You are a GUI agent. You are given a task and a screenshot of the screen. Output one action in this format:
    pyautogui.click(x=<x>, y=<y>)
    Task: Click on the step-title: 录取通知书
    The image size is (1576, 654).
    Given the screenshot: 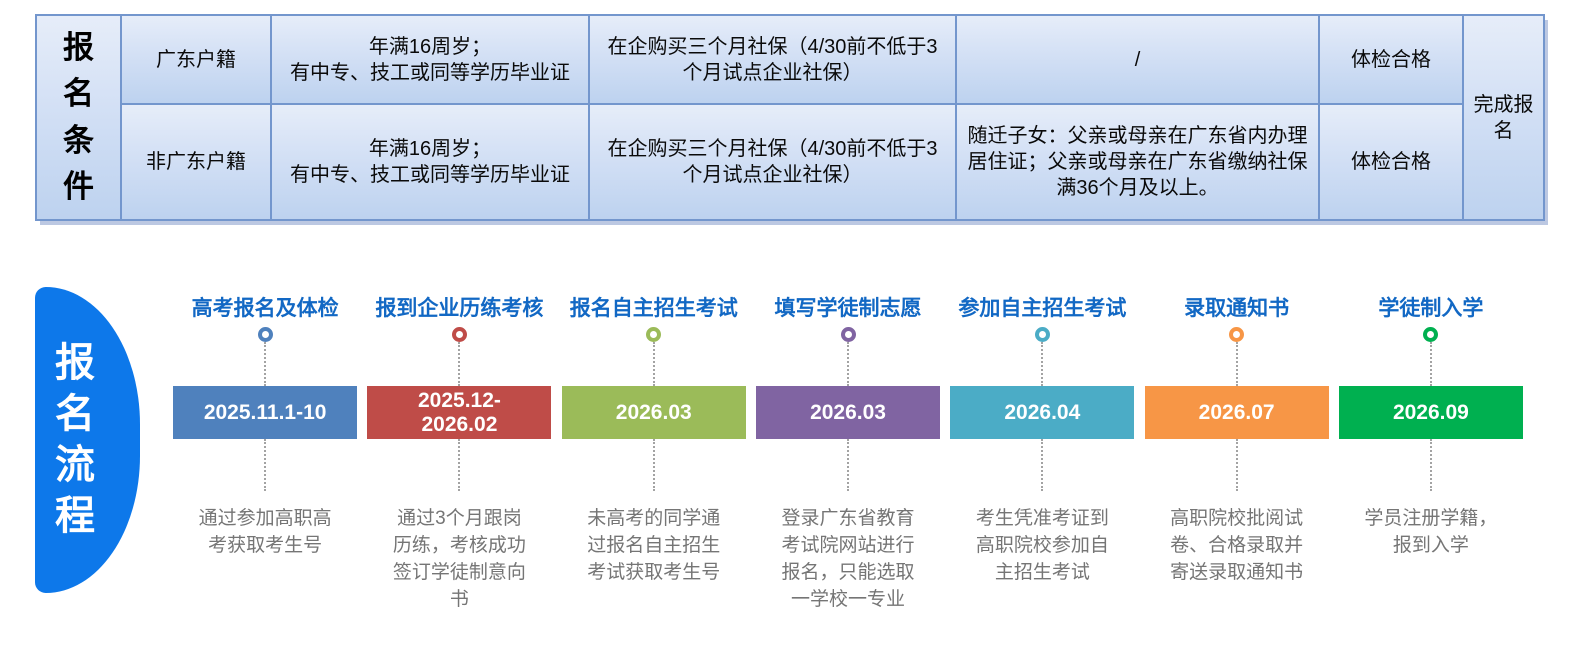 What is the action you would take?
    pyautogui.click(x=1237, y=308)
    